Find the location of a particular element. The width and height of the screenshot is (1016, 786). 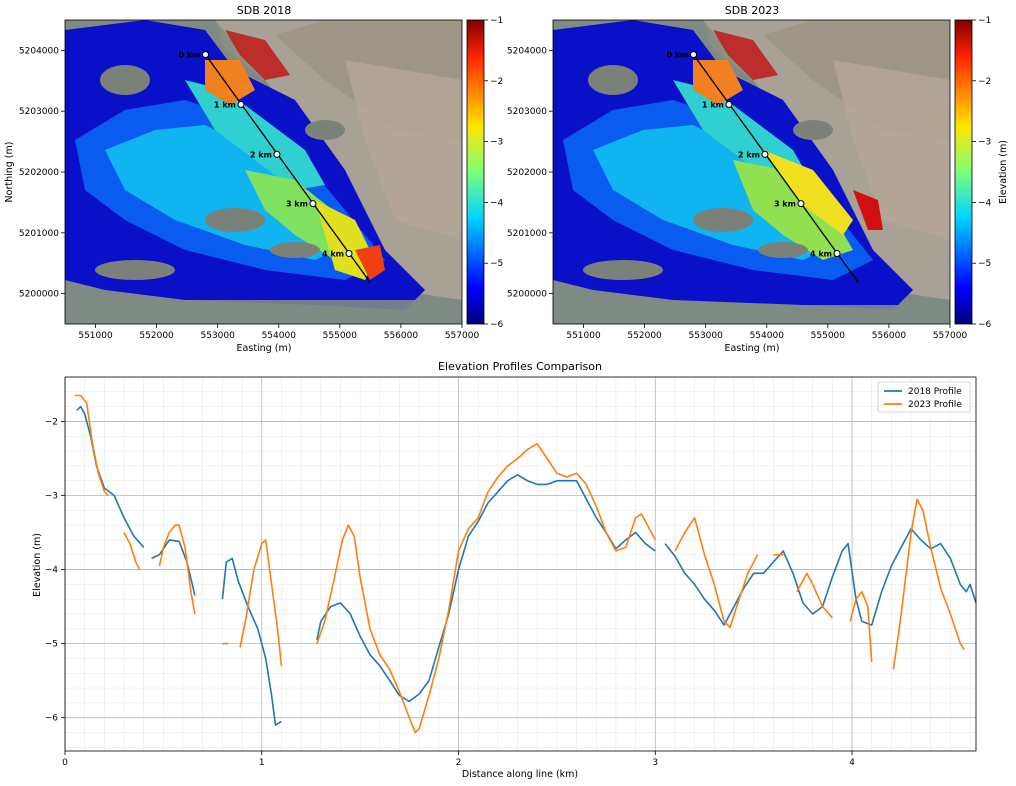

y-tick-label: 5203000 is located at coordinates (39, 112).